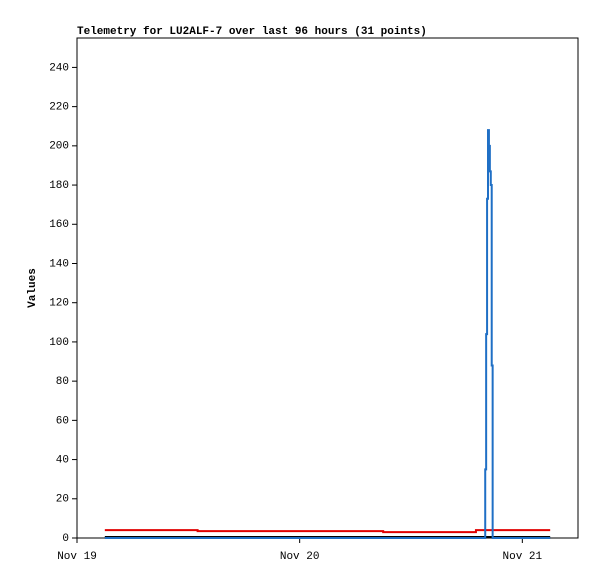 This screenshot has height=579, width=597. Describe the element at coordinates (65, 539) in the screenshot. I see `y-tick-label: 0` at that location.